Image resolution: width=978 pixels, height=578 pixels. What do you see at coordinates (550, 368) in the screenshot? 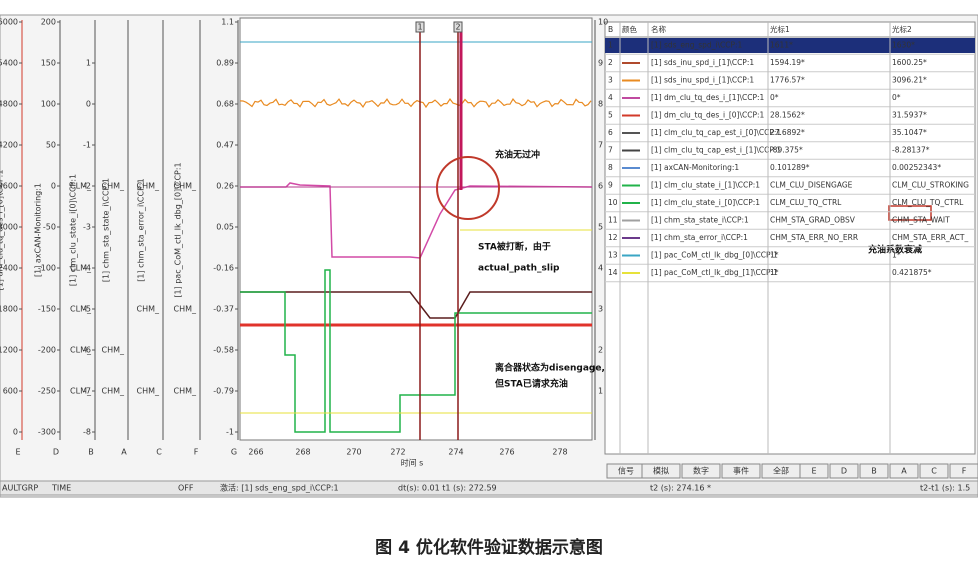
I see `annotation: 离合器状态为disengage,` at bounding box center [550, 368].